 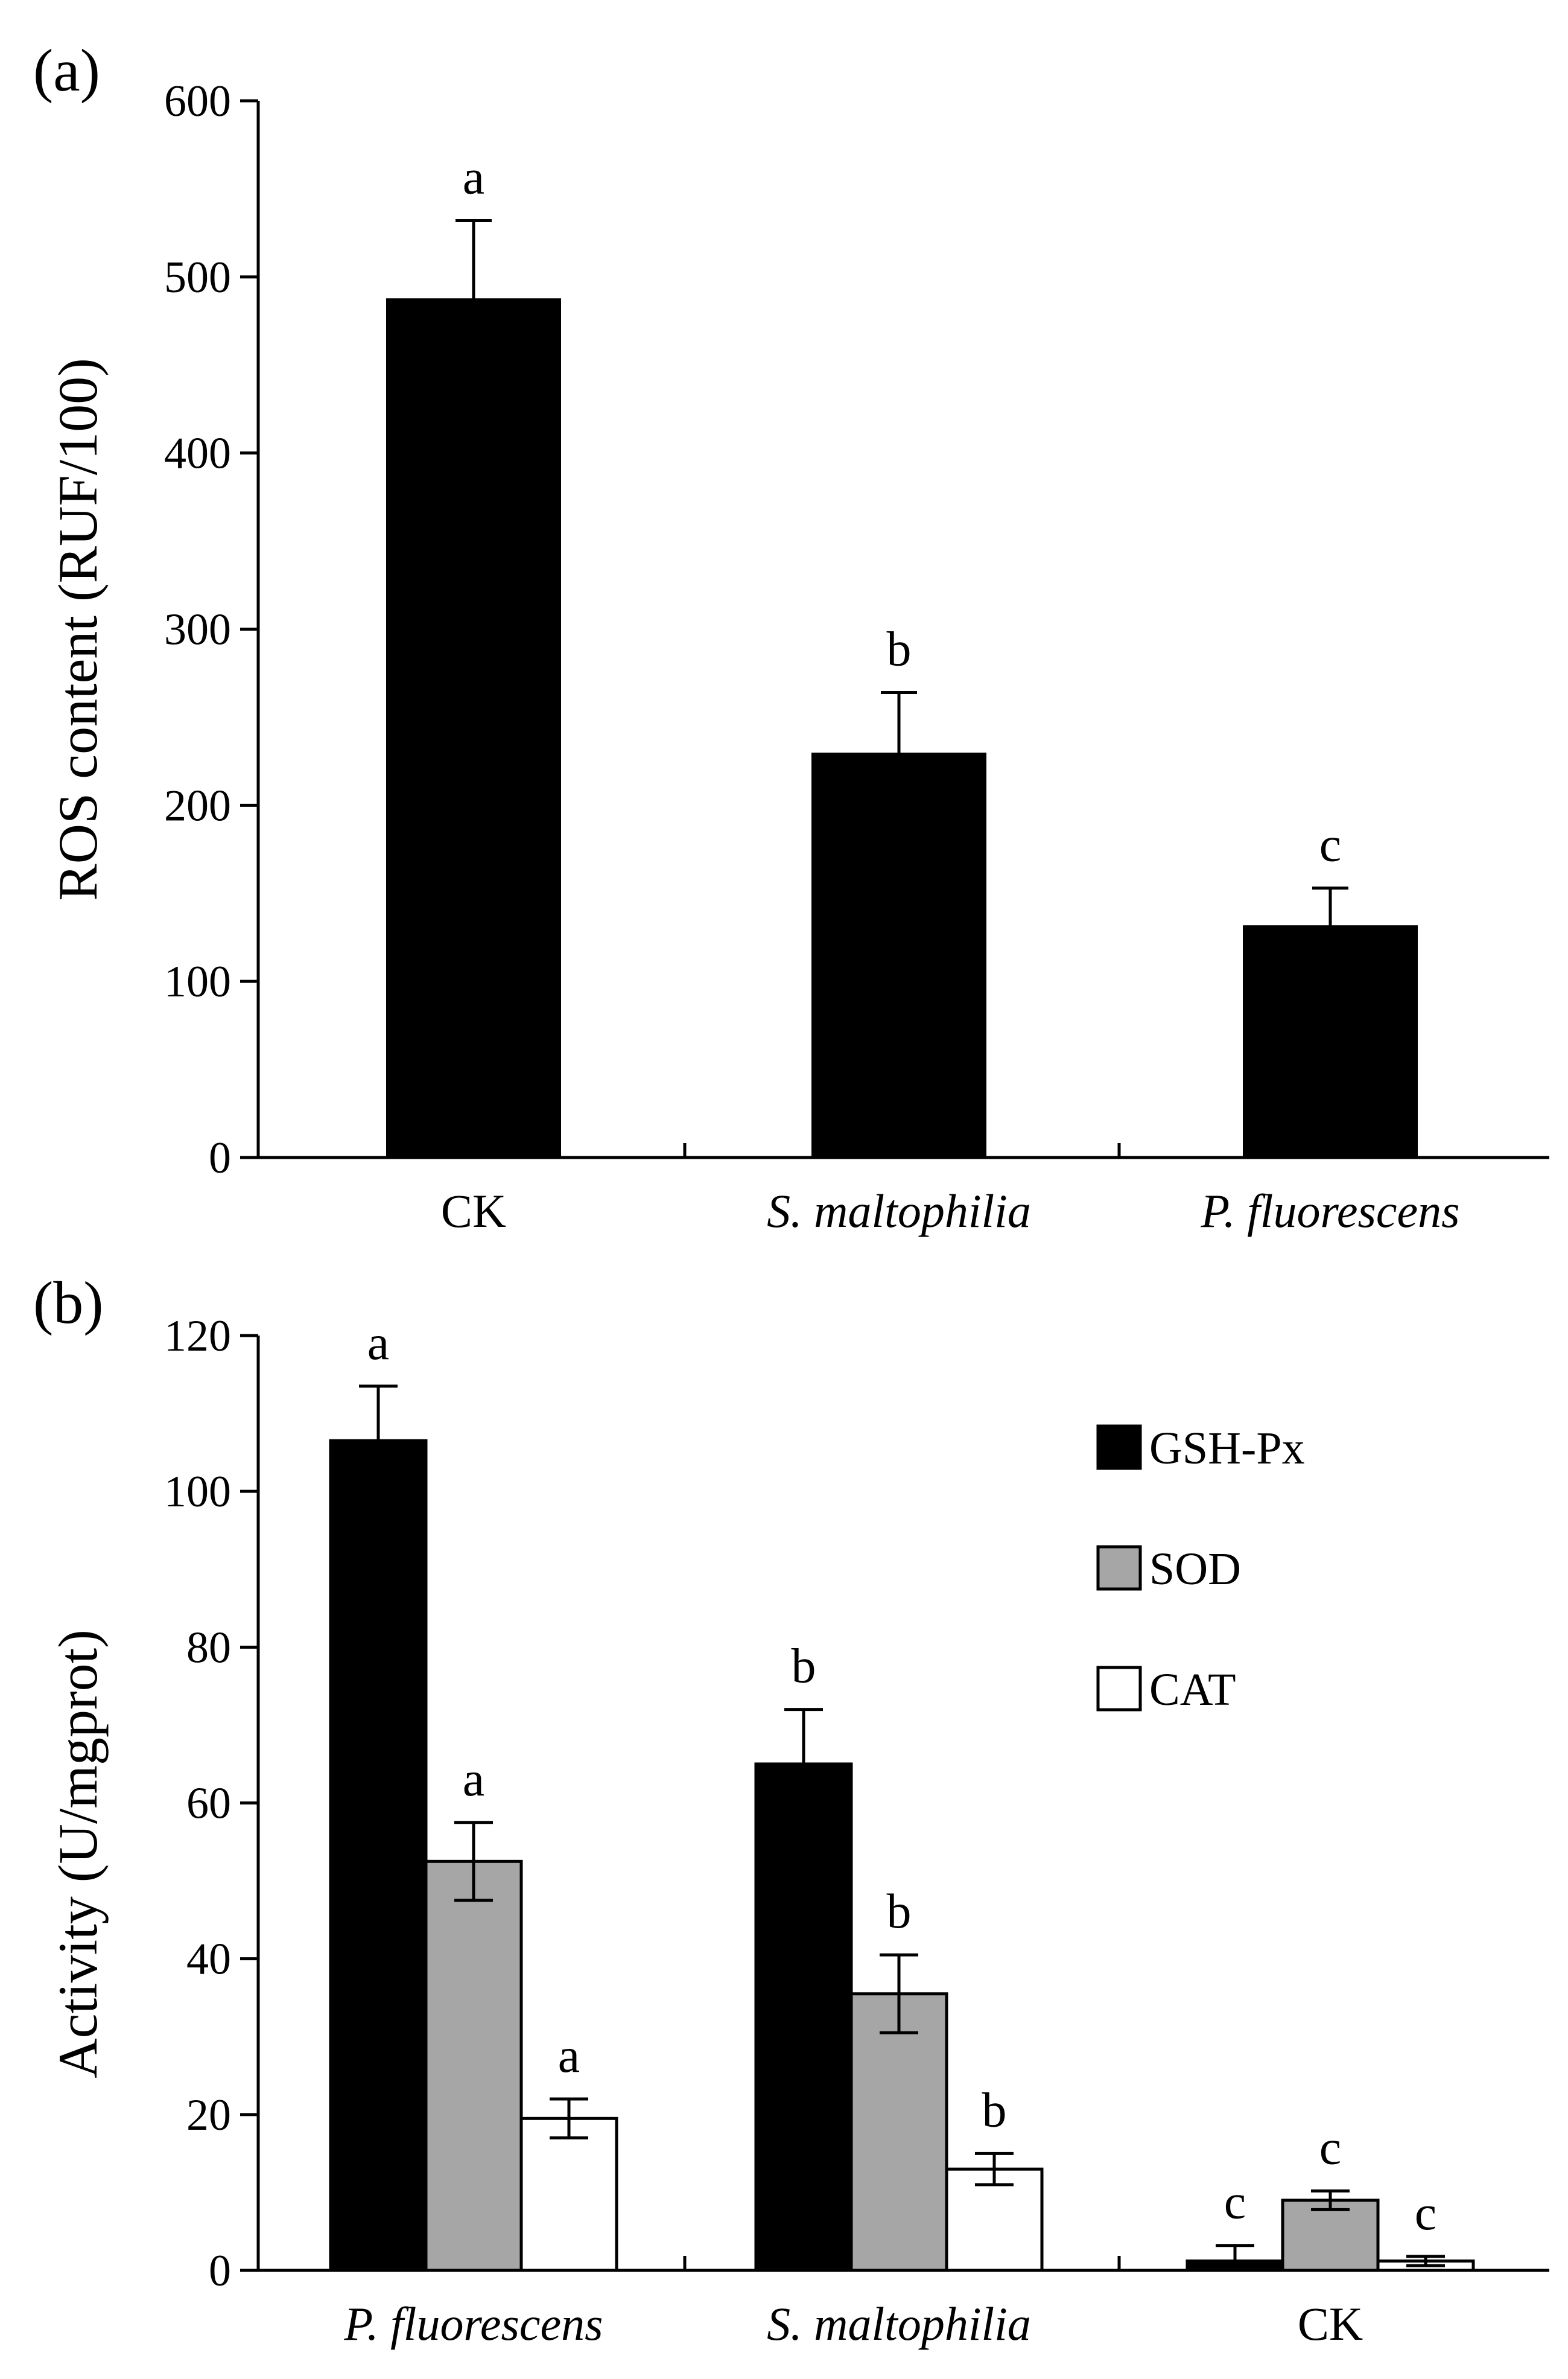 I want to click on y-tick-label: 300, so click(x=197, y=630).